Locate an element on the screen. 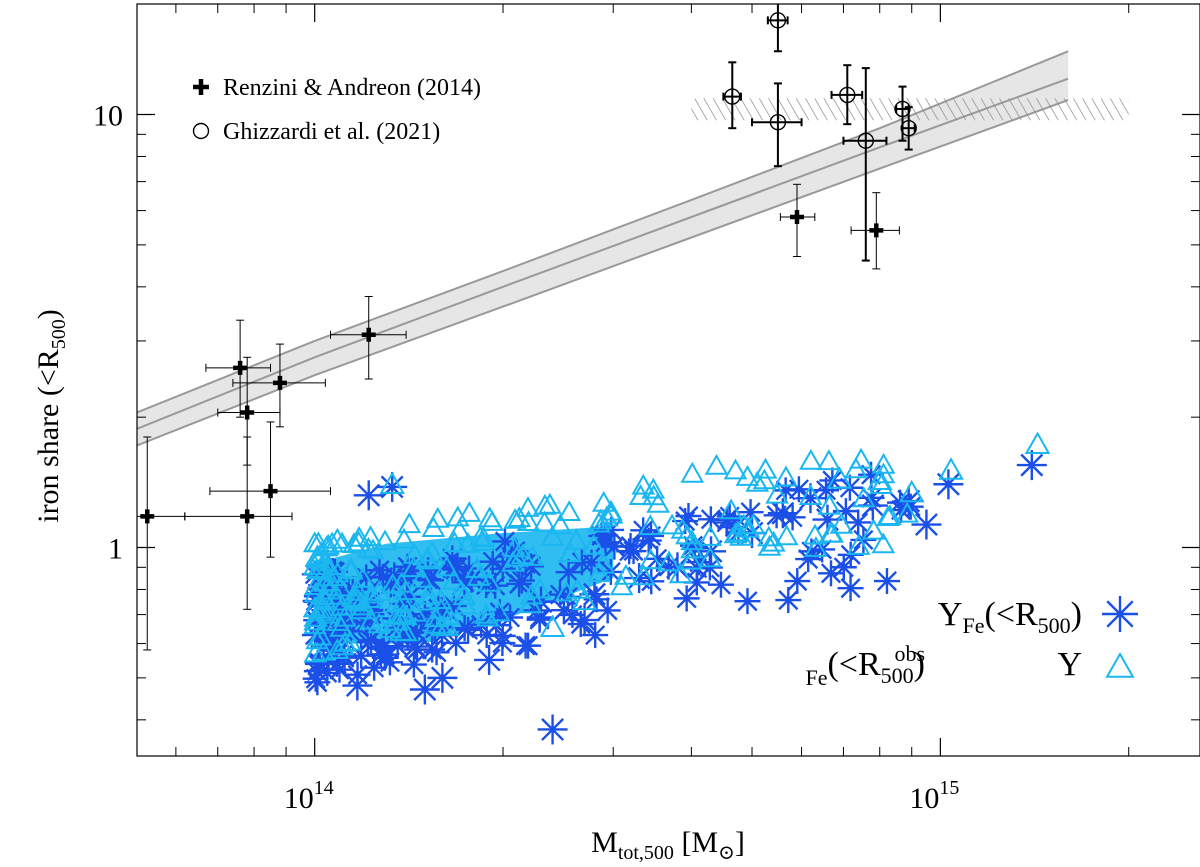 The width and height of the screenshot is (1200, 867). legend-triangle-marker is located at coordinates (1120, 664).